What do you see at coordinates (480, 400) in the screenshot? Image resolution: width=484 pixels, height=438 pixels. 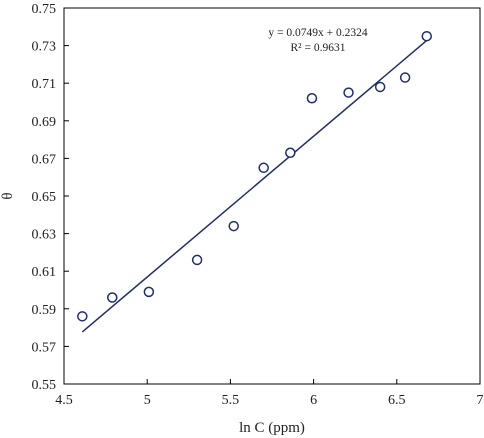 I see `x-tick-label: 7` at bounding box center [480, 400].